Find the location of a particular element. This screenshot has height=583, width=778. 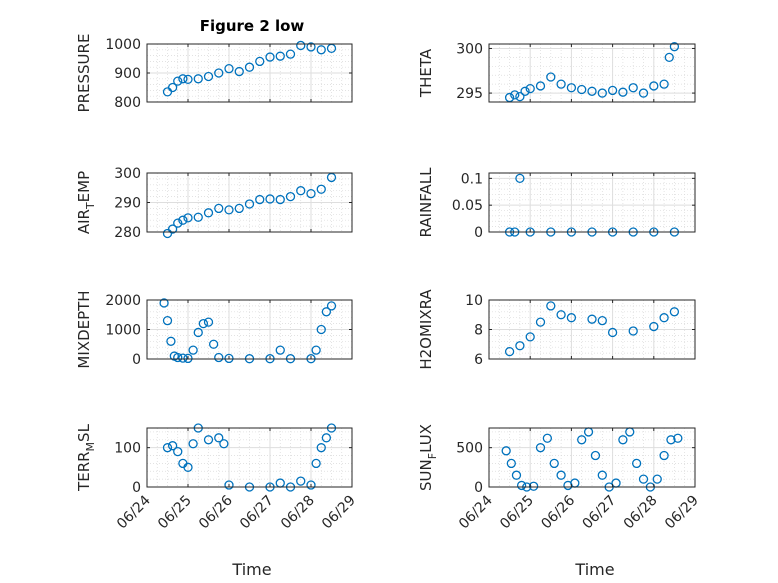

figure-title: Figure 2 low is located at coordinates (252, 26).